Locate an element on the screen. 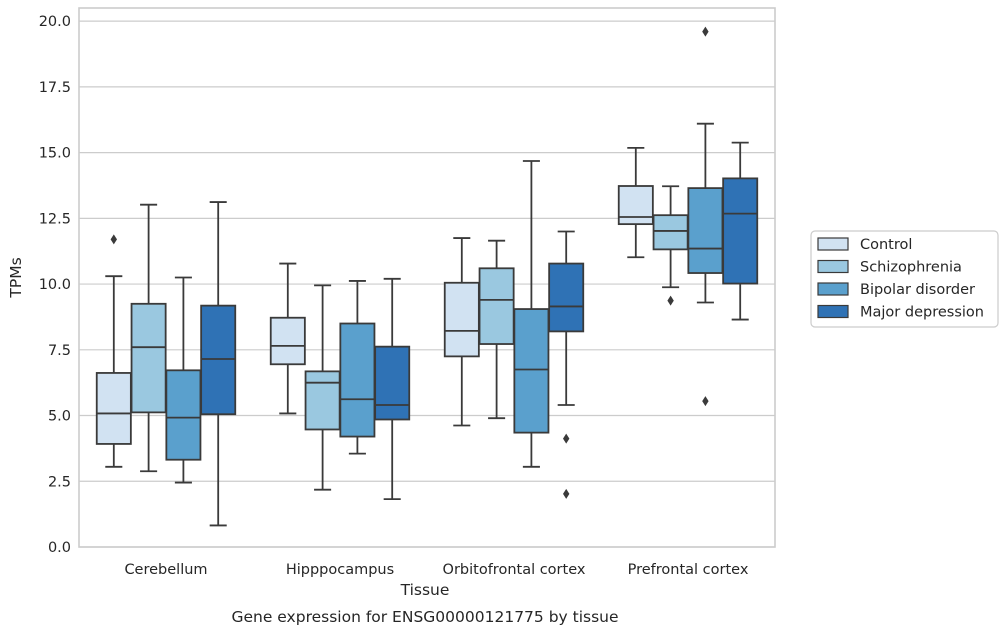 The height and width of the screenshot is (634, 1007). x-tick-label: Orbitofrontal cortex is located at coordinates (514, 570).